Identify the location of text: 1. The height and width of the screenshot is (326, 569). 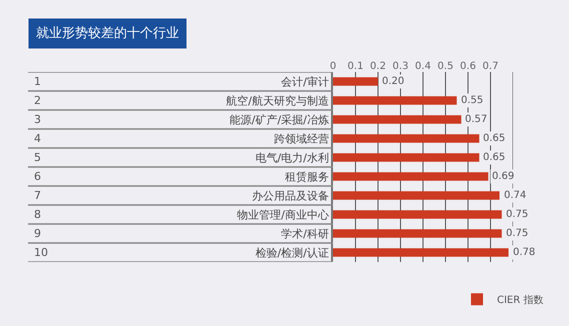
(37, 81).